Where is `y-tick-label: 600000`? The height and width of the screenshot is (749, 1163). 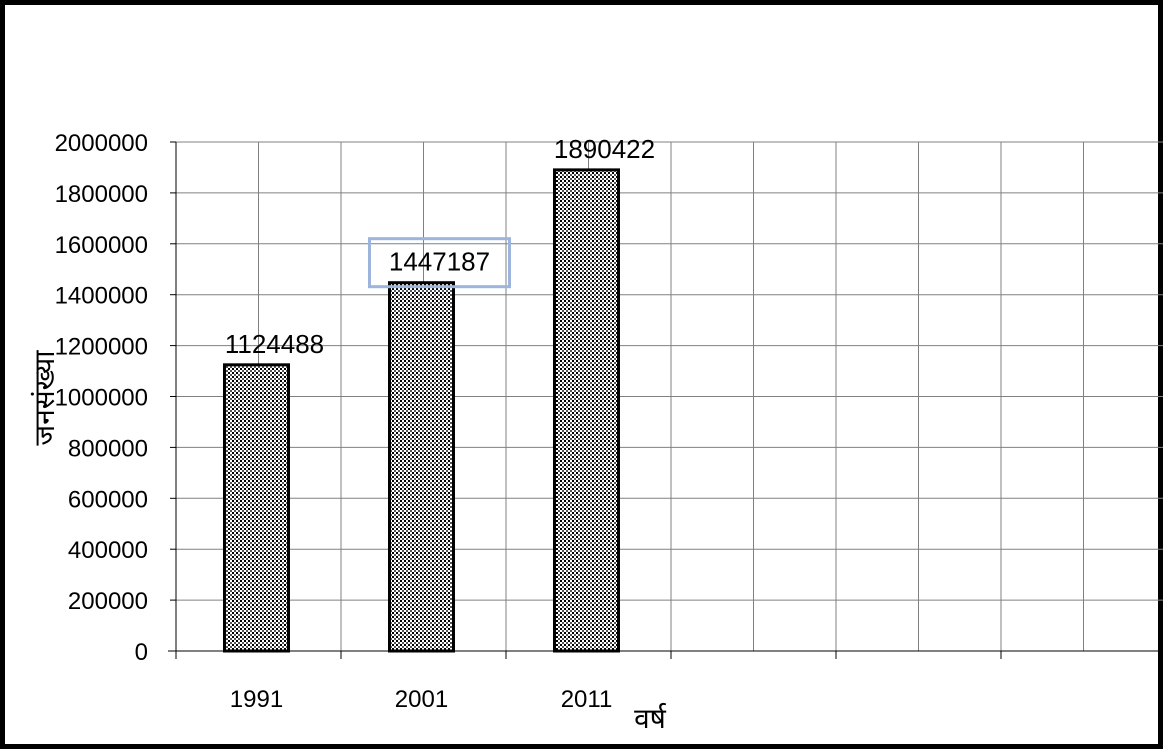 y-tick-label: 600000 is located at coordinates (108, 499).